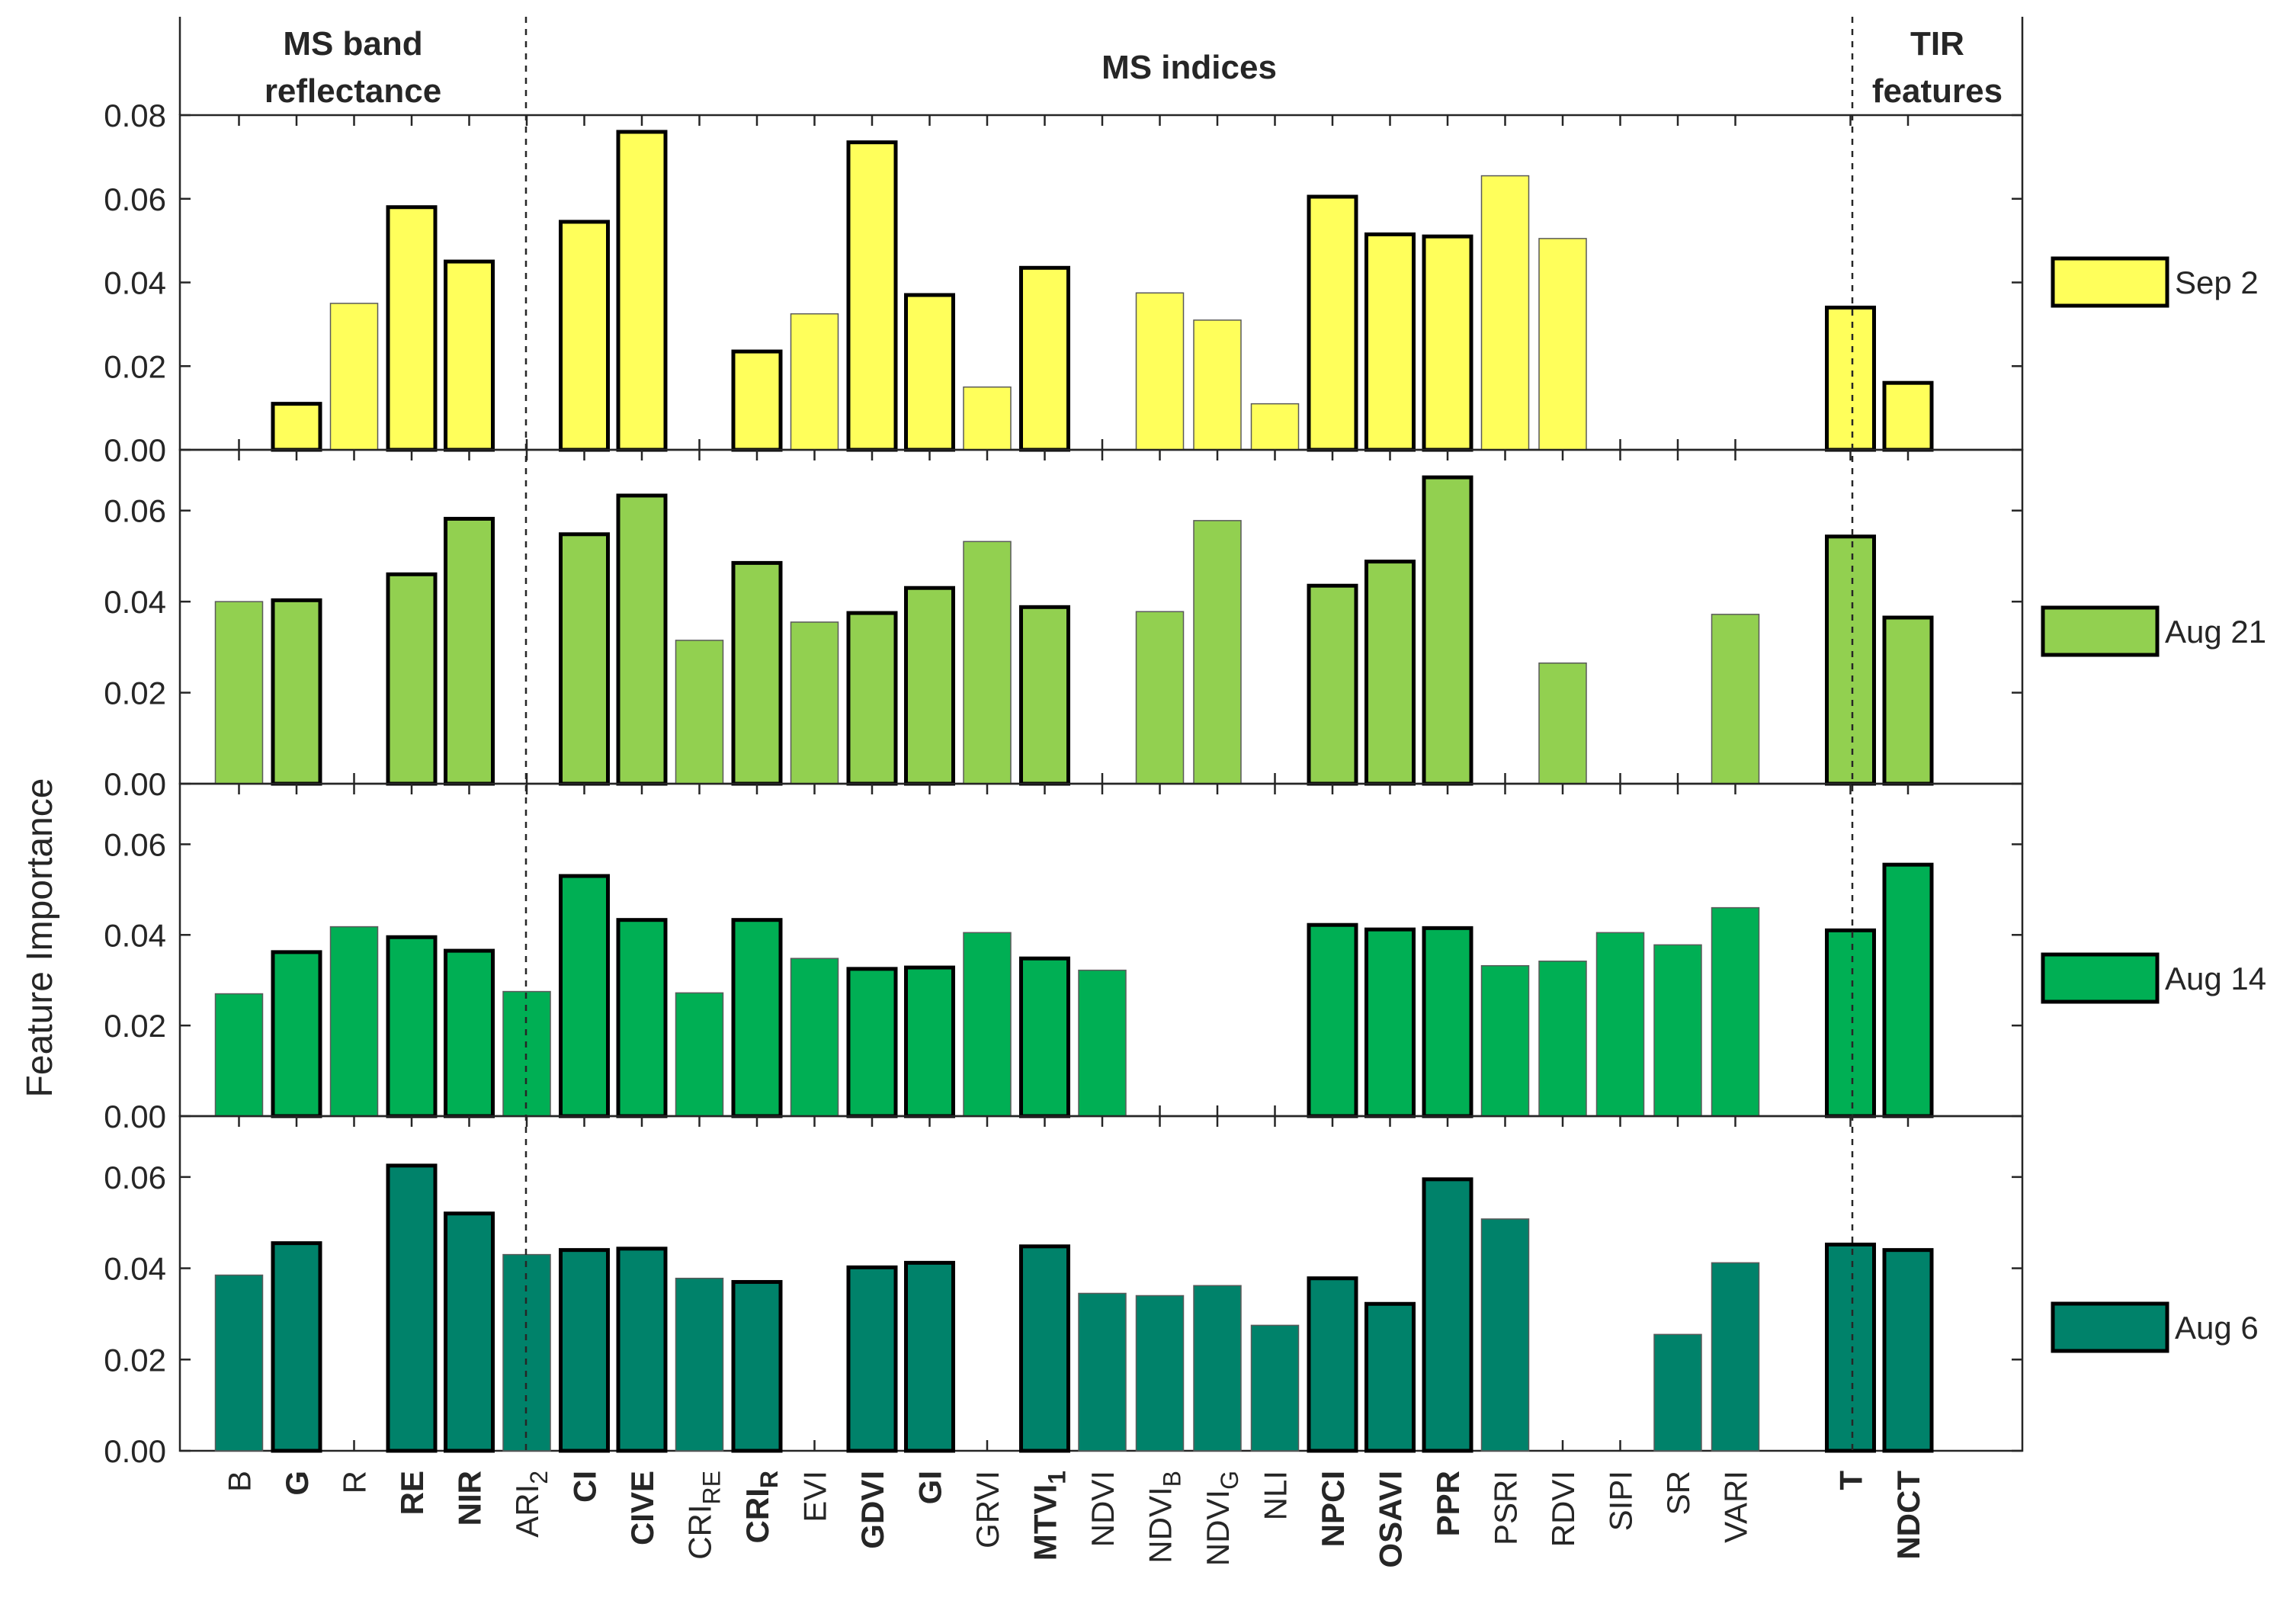 The height and width of the screenshot is (1617, 2296). I want to click on group-title-line: MS indices, so click(1189, 68).